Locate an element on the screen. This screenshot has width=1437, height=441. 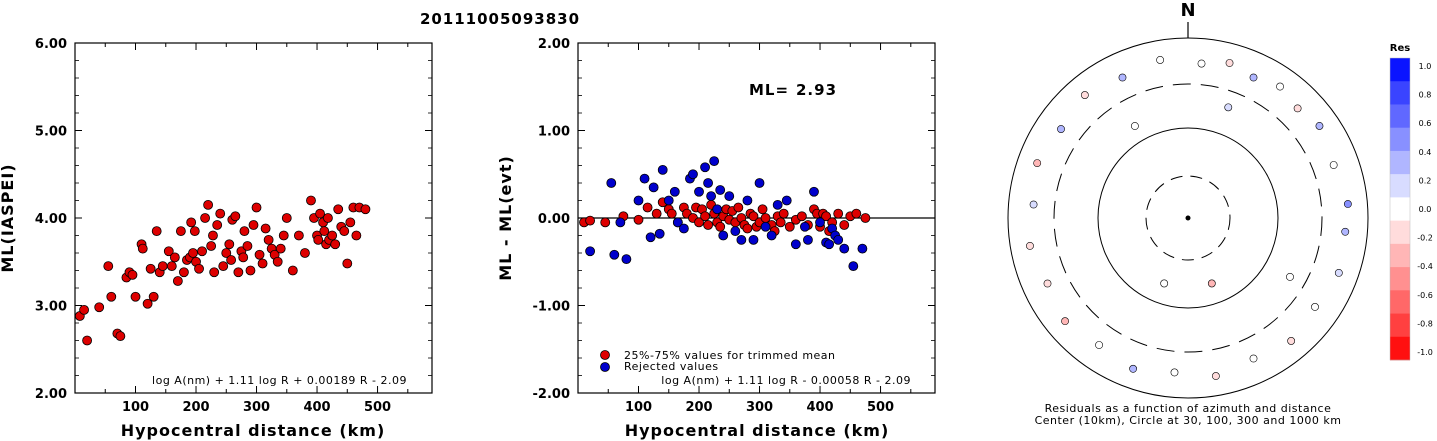
colorbar-tick-label: 0.4 is located at coordinates (1425, 152).